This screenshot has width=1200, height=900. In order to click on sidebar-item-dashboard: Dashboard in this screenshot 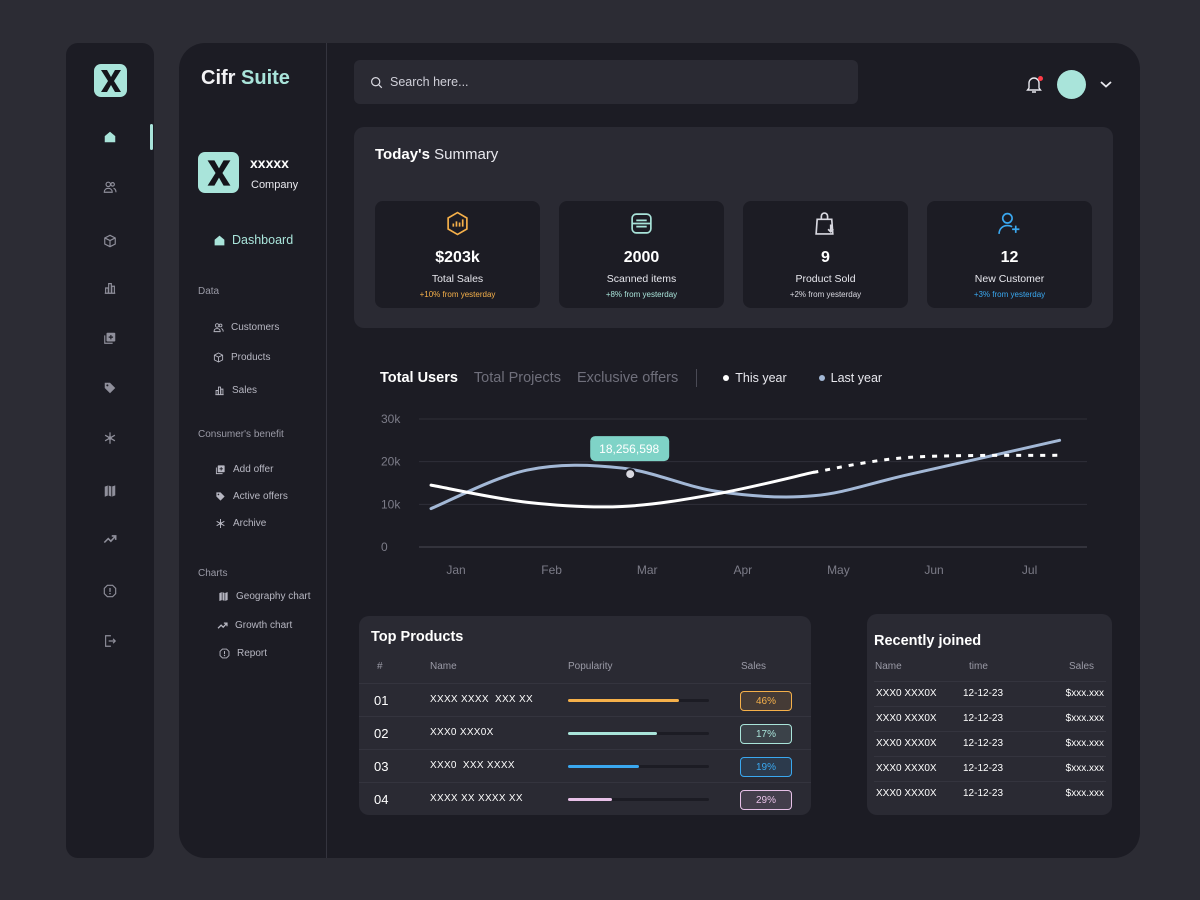, I will do `click(253, 240)`.